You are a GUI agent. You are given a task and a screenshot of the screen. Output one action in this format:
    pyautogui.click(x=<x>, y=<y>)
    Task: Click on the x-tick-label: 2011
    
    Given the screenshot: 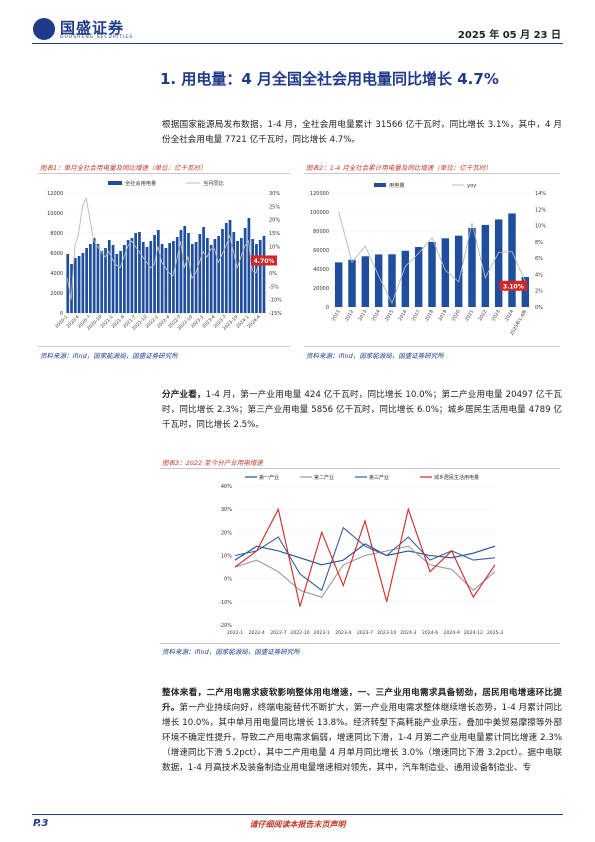 What is the action you would take?
    pyautogui.click(x=336, y=315)
    